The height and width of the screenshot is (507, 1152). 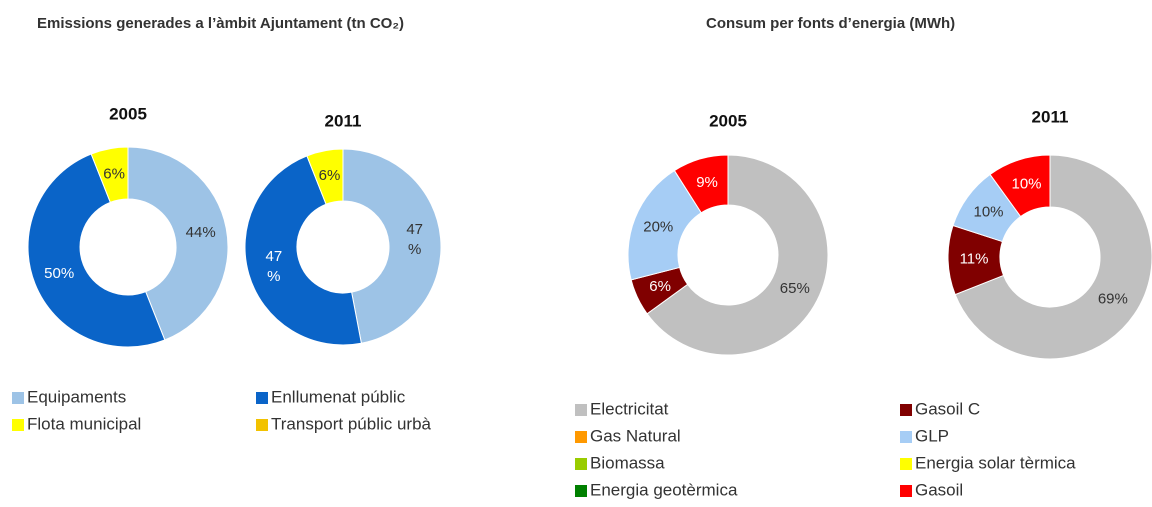 What do you see at coordinates (830, 23) in the screenshot?
I see `section-heading: Consum per fonts d’energia (MWh)` at bounding box center [830, 23].